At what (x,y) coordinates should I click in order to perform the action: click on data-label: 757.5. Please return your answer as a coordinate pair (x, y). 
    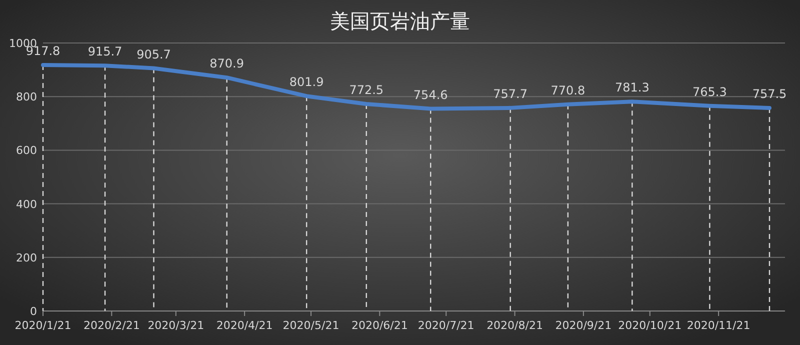
    Looking at the image, I should click on (769, 93).